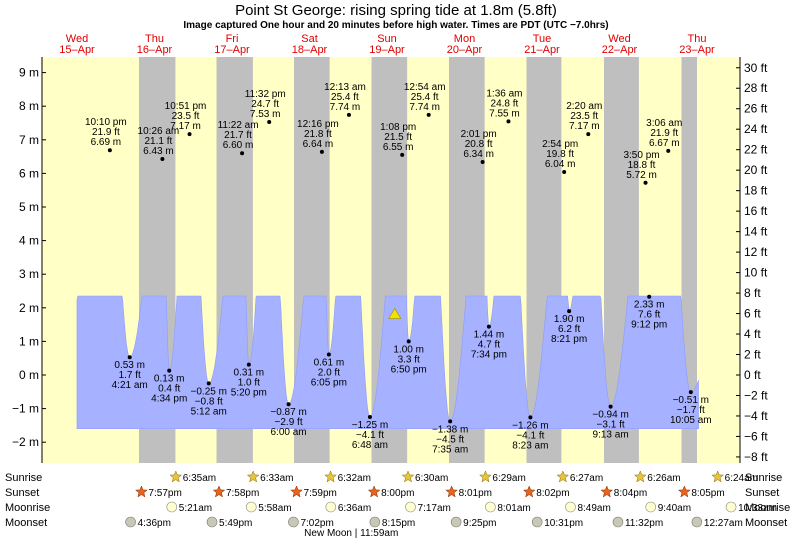 This screenshot has width=793, height=539. I want to click on high-tide-time: 12:54 am, so click(425, 87).